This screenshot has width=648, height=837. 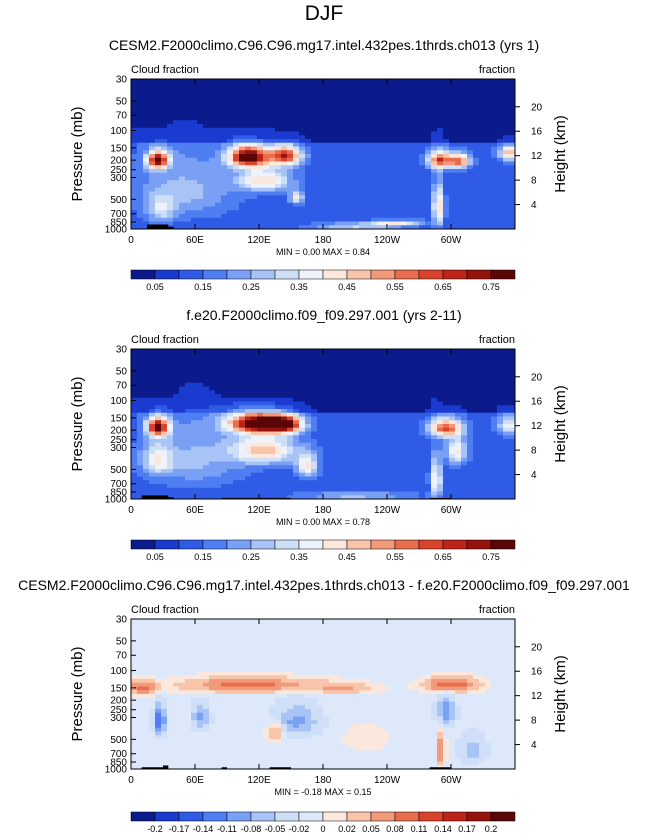 What do you see at coordinates (497, 70) in the screenshot?
I see `right-label: fraction` at bounding box center [497, 70].